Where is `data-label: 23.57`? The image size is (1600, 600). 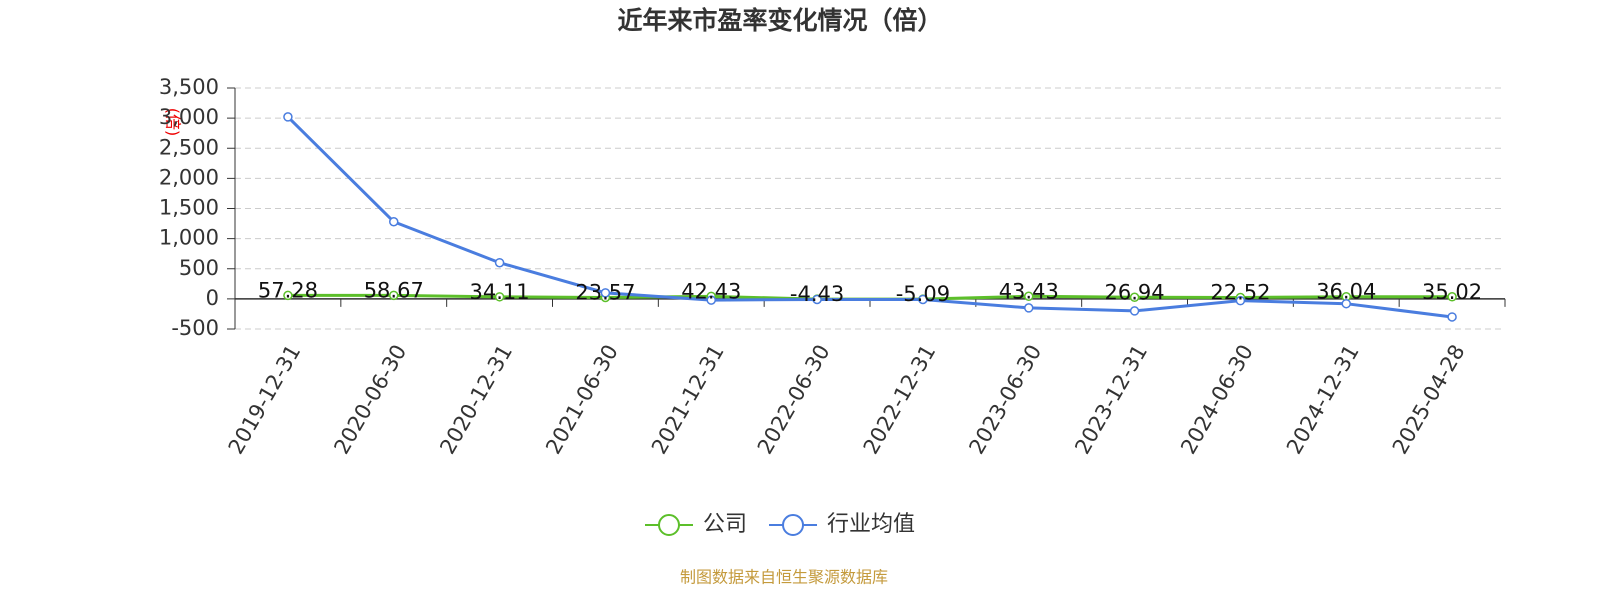
data-label: 23.57 is located at coordinates (605, 292).